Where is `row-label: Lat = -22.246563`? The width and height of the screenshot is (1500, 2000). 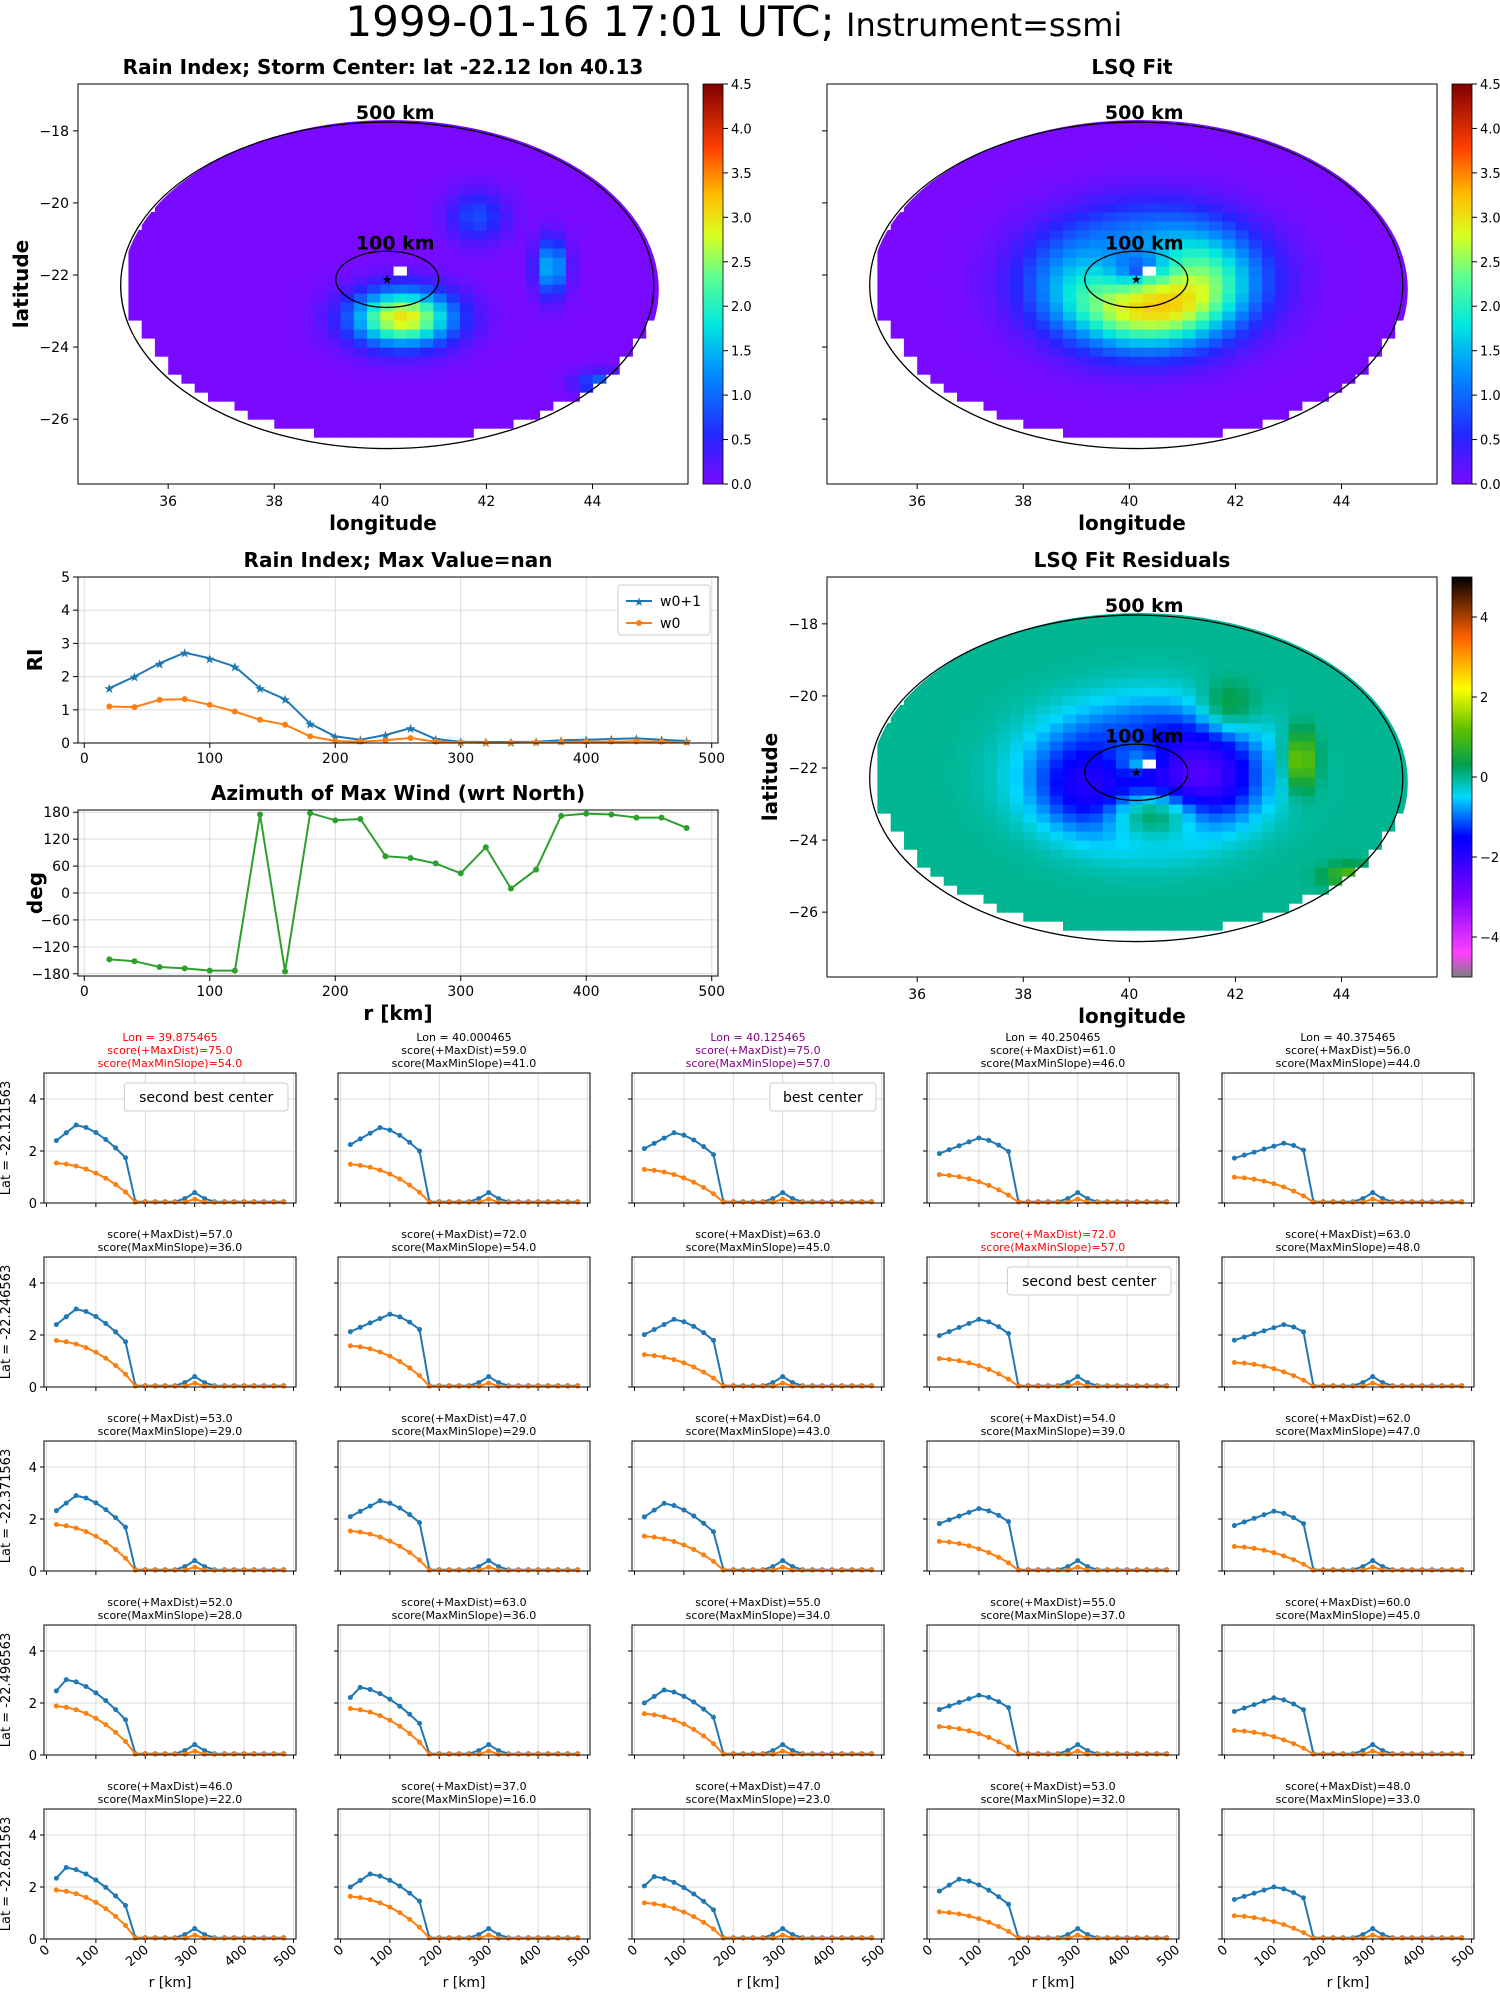 row-label: Lat = -22.246563 is located at coordinates (7, 1322).